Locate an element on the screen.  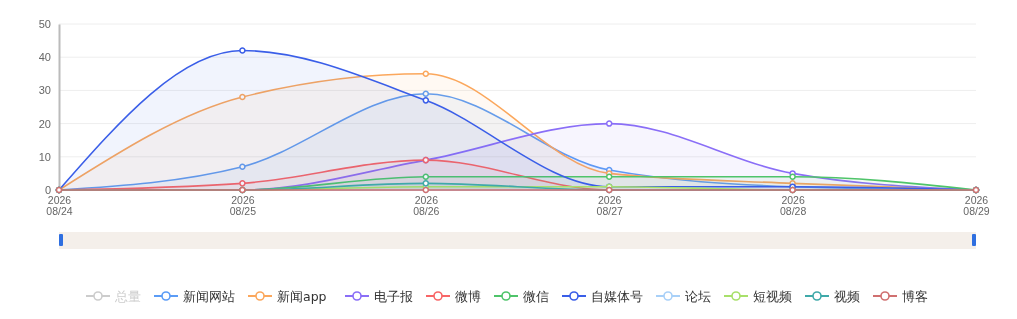
y-tick-label: 40 is located at coordinates (44, 57).